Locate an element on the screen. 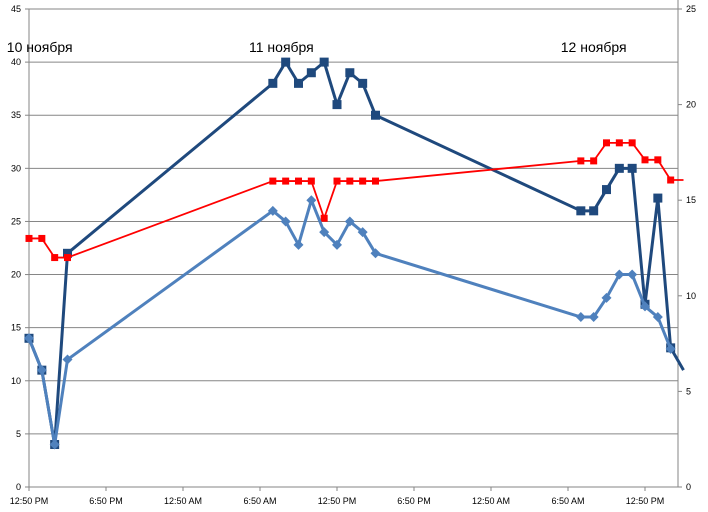 Image resolution: width=708 pixels, height=512 pixels. y-tick-label: 40 is located at coordinates (16, 62).